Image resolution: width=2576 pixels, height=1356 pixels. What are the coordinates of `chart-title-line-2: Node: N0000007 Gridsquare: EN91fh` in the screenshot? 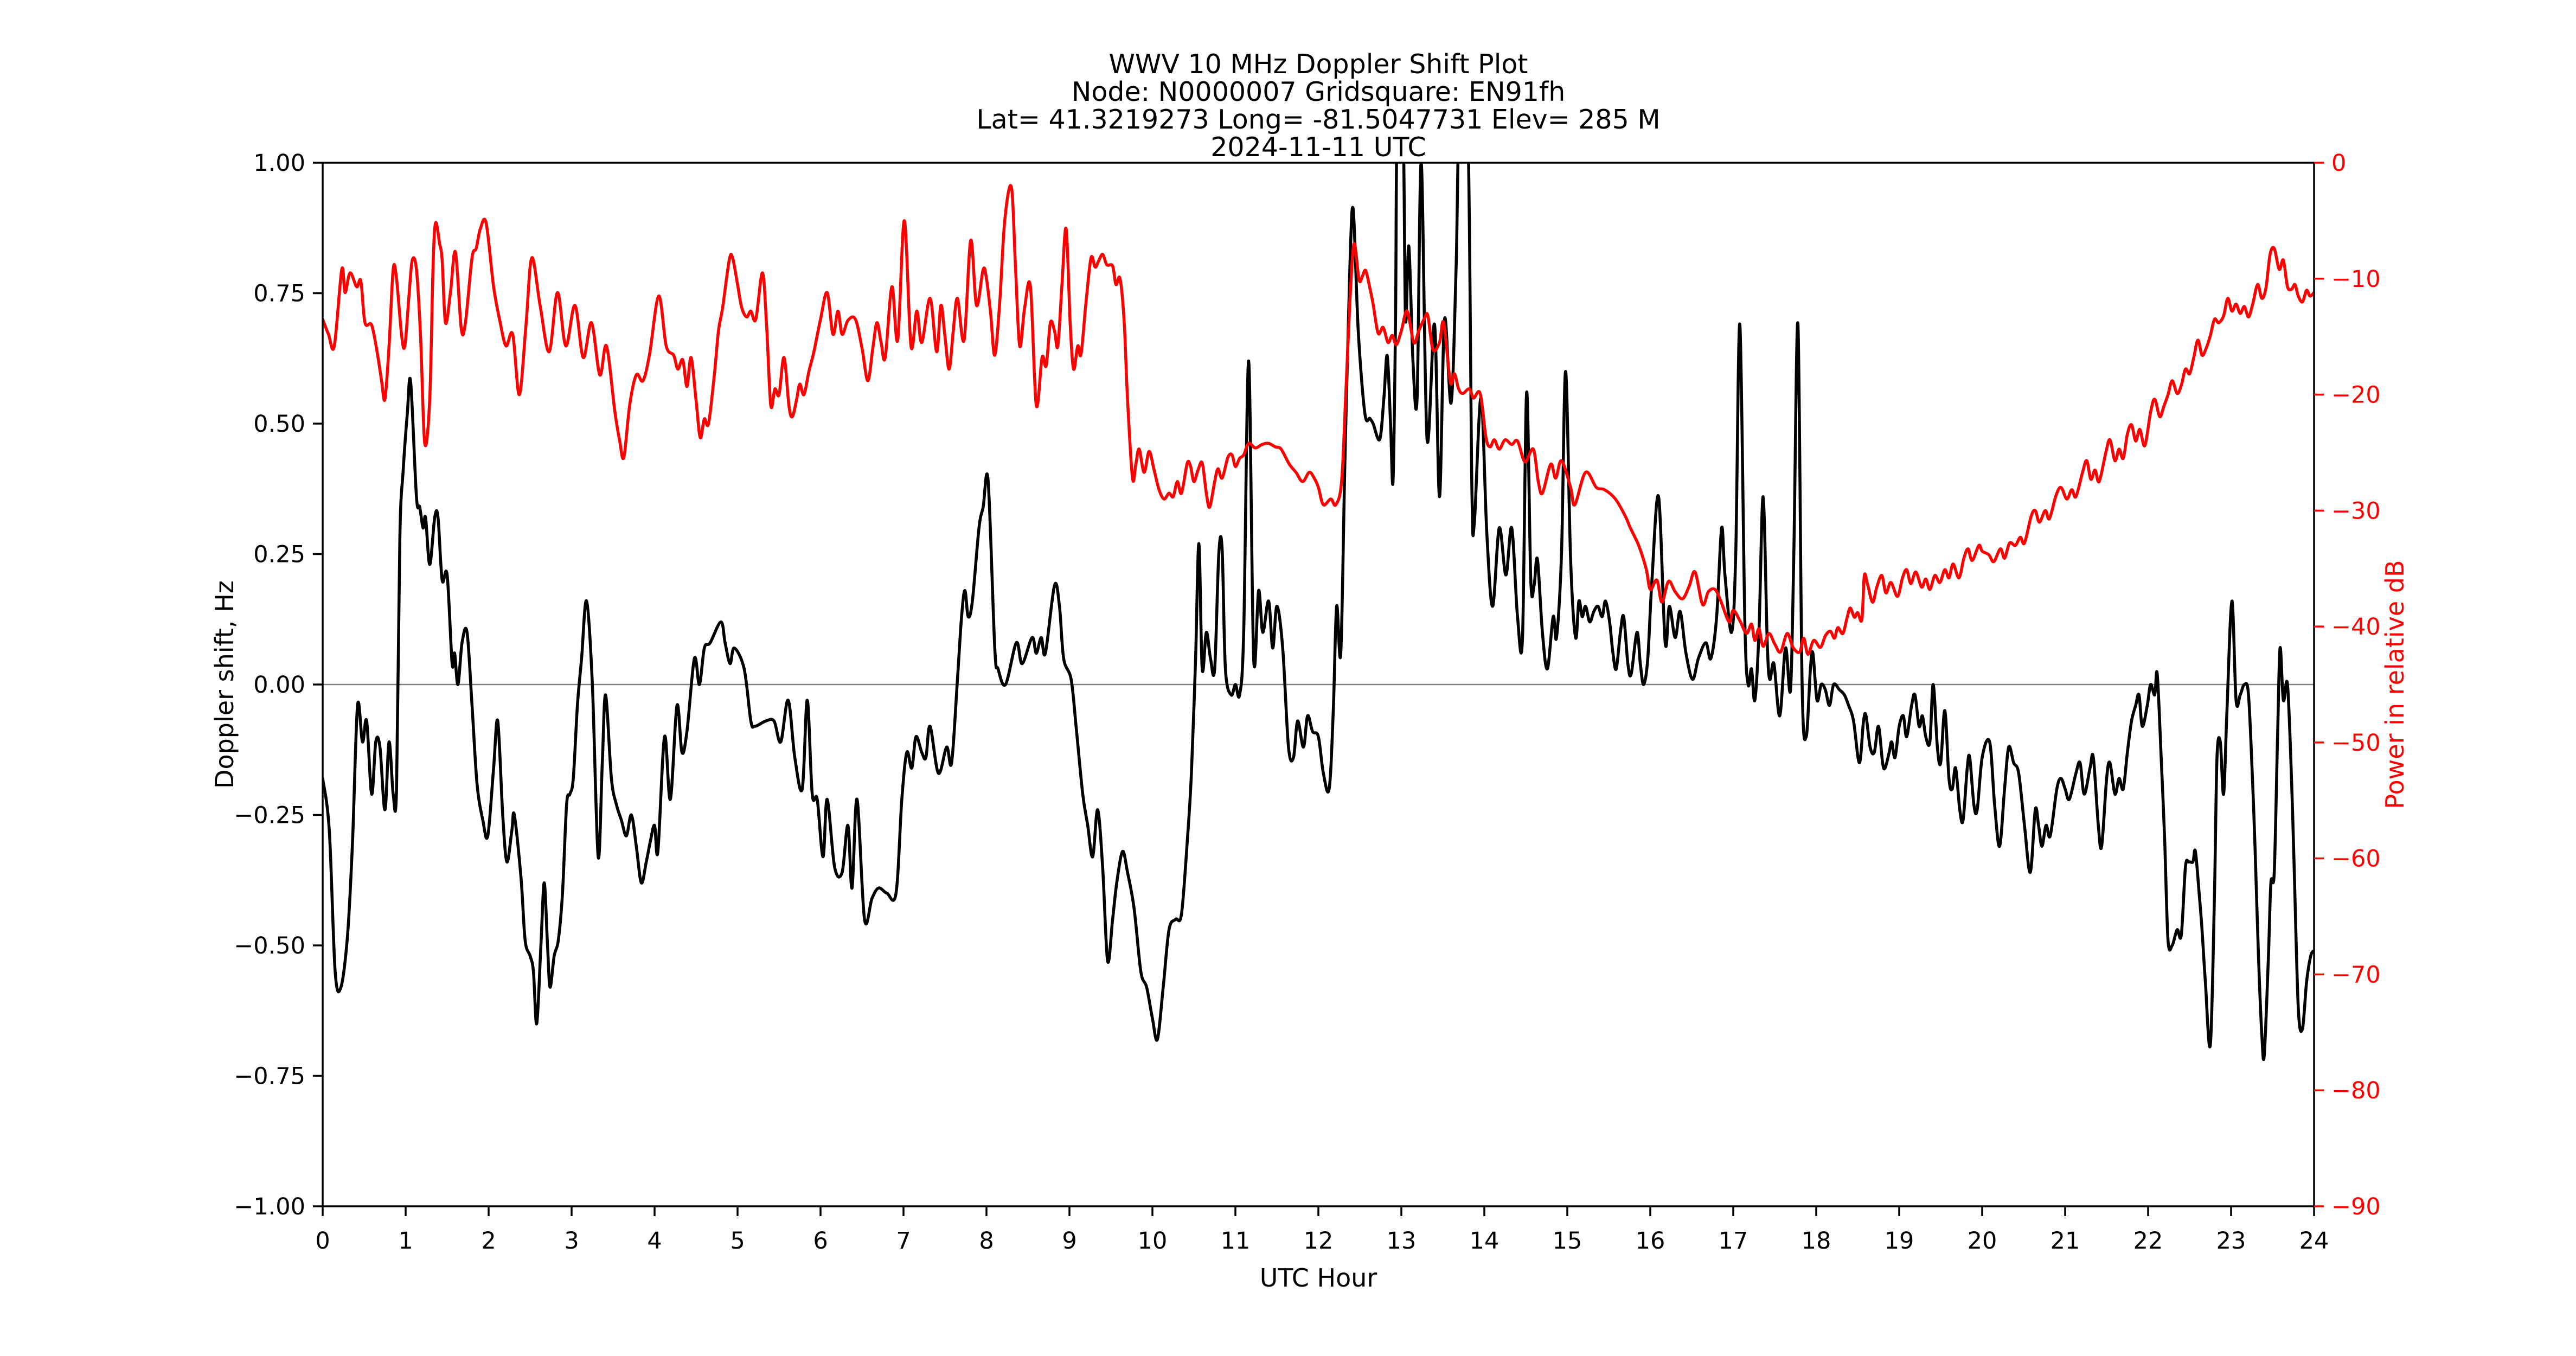 It's located at (1319, 91).